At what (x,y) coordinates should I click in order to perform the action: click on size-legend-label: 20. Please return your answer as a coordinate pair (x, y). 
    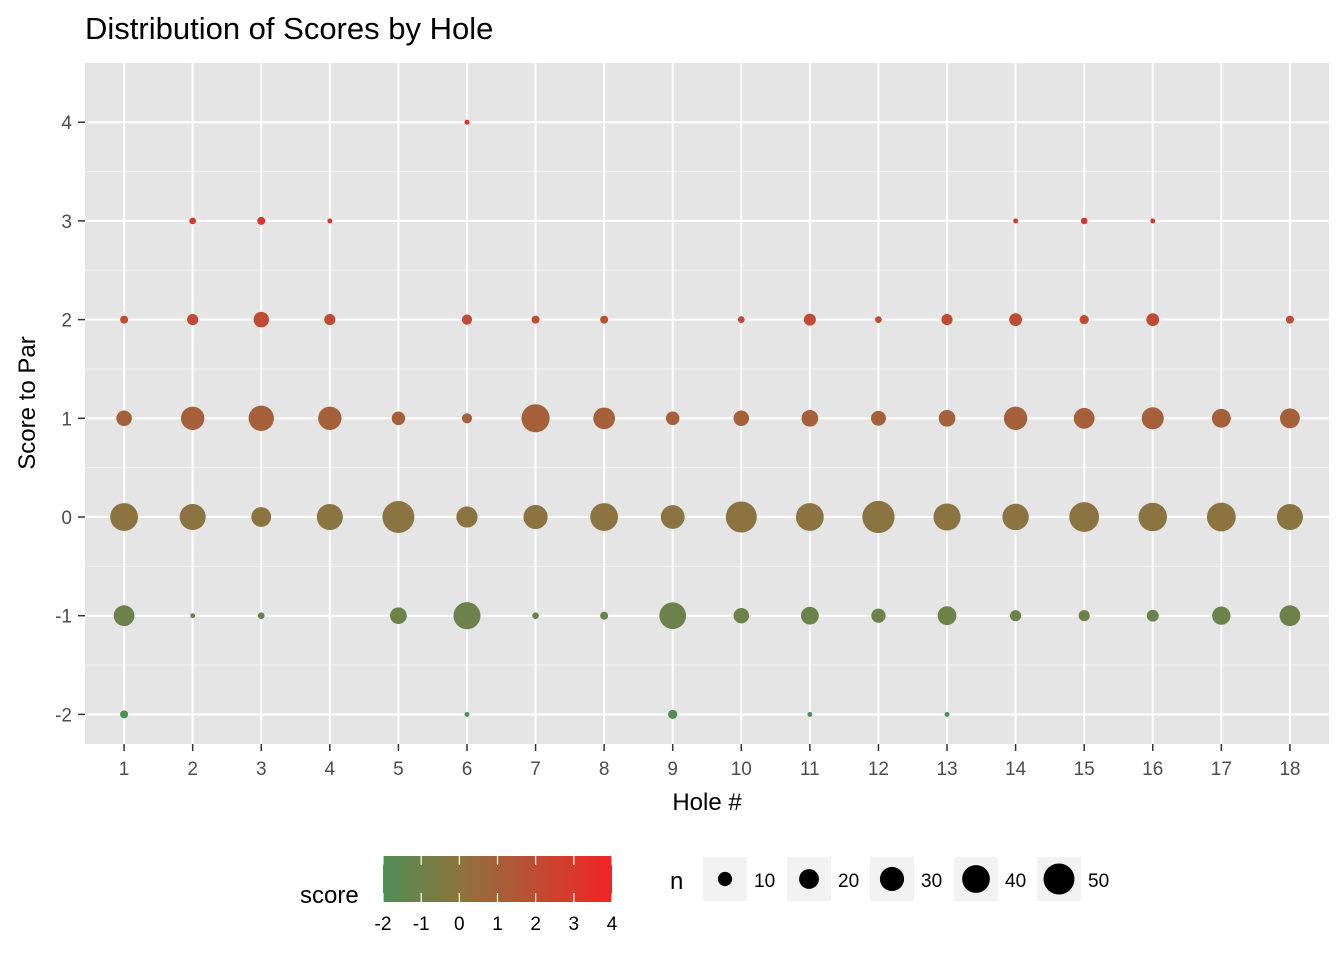
    Looking at the image, I should click on (848, 881).